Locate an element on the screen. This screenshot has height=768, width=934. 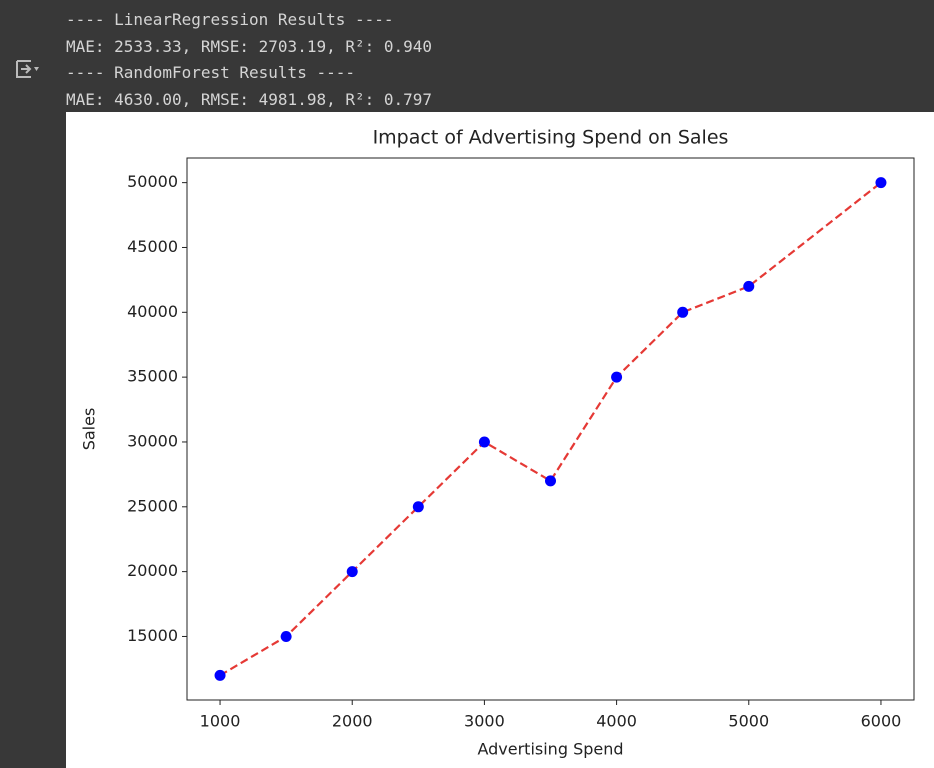
y-axis-label: Sales is located at coordinates (89, 429).